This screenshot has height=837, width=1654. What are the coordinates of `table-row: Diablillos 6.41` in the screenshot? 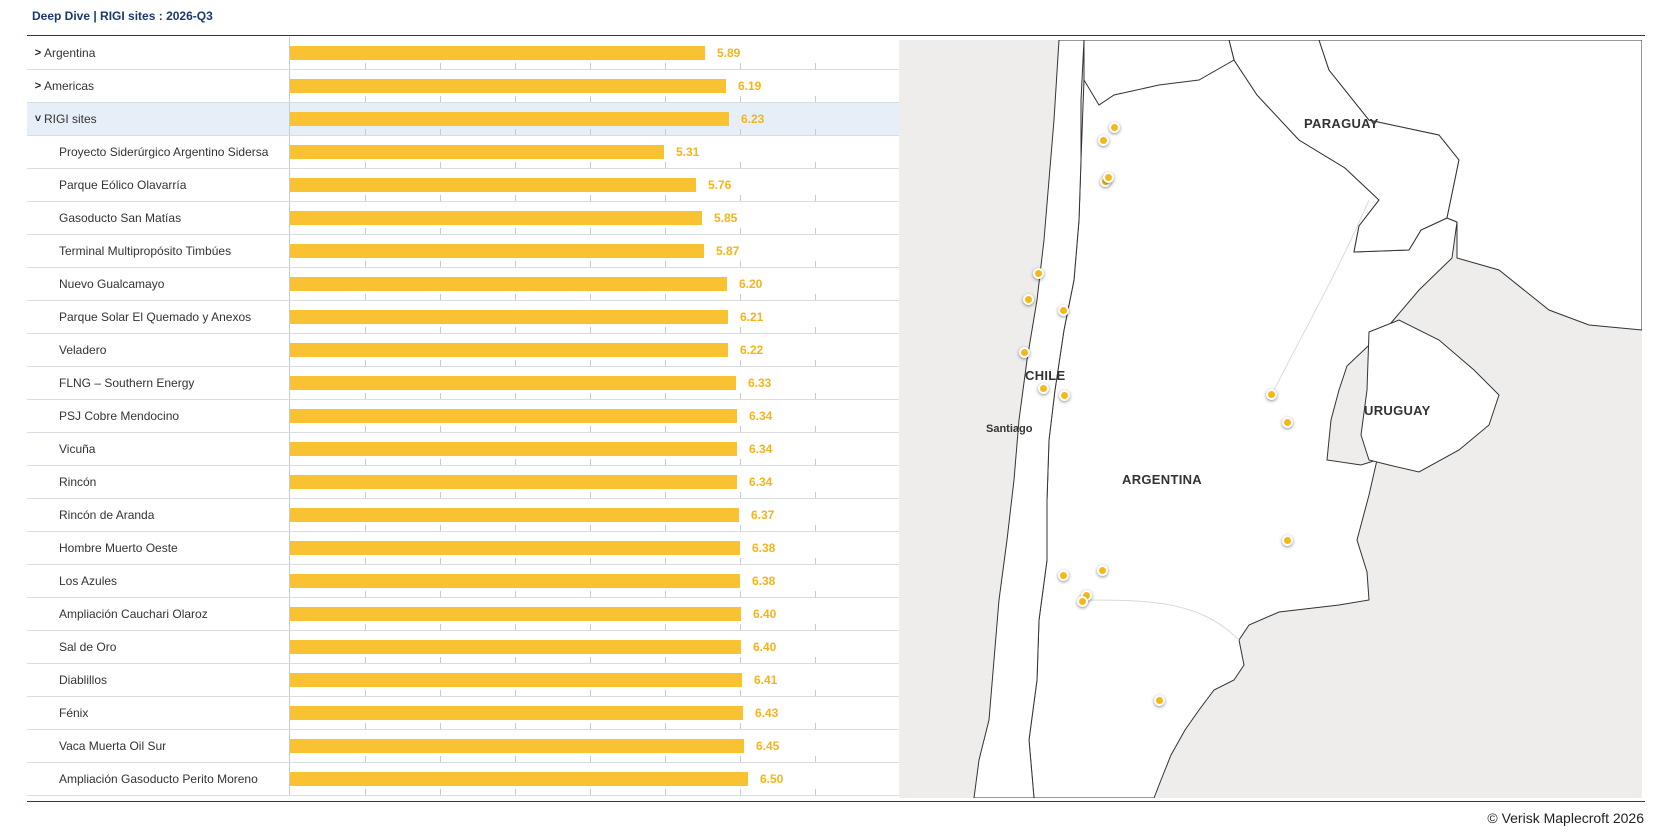 It's located at (463, 680).